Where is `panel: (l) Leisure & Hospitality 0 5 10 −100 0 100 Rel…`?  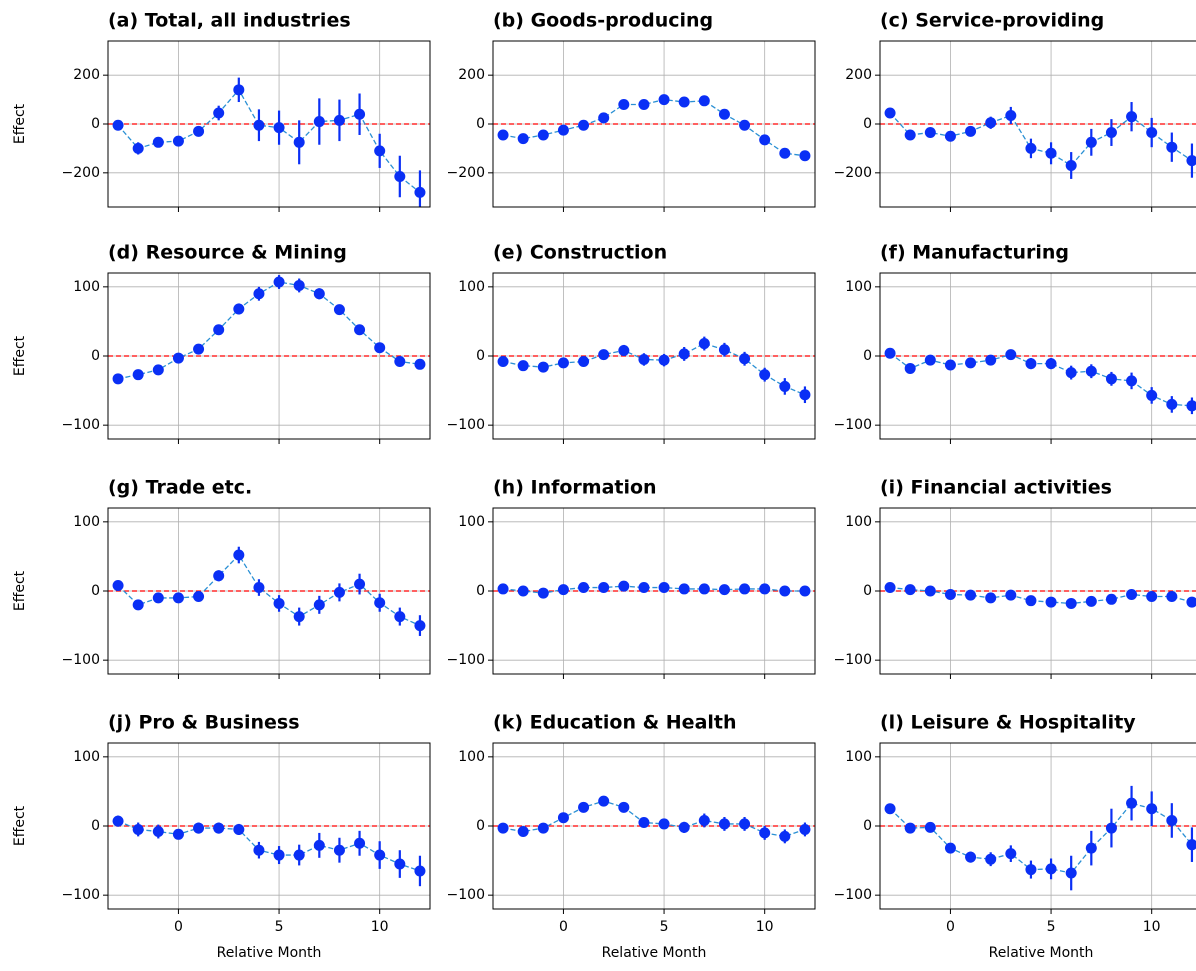 panel: (l) Leisure & Hospitality 0 5 10 −100 0 100 Rel… is located at coordinates (1015, 836).